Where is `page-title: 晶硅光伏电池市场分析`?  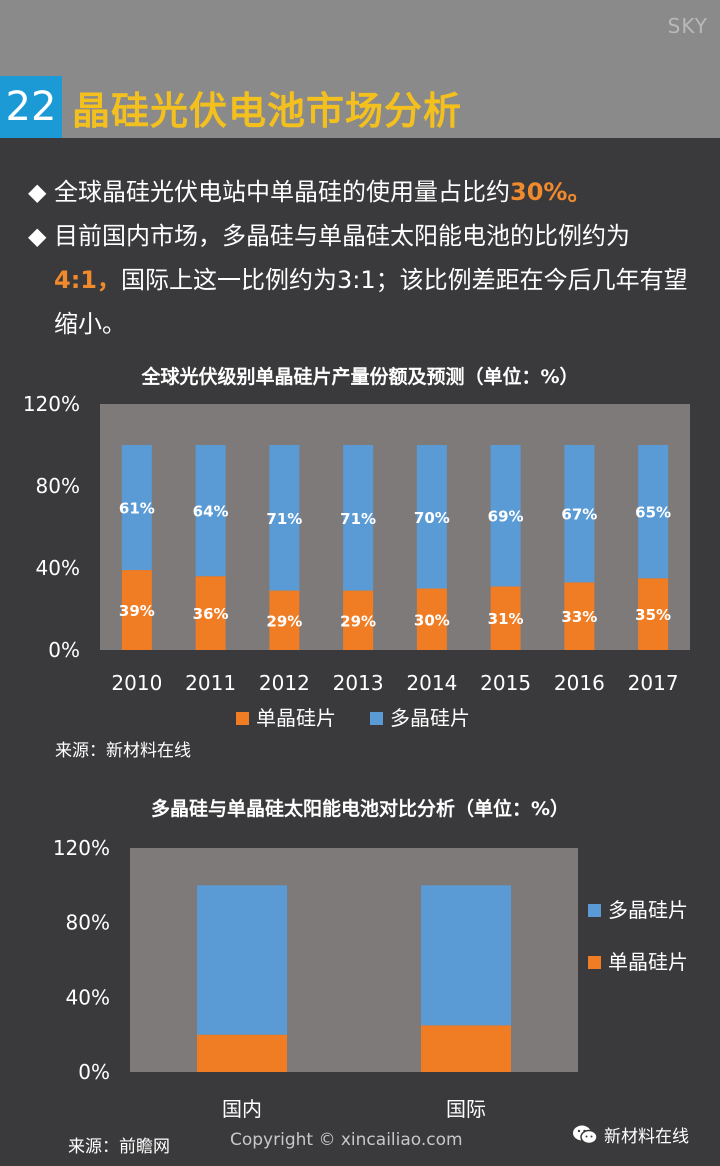 page-title: 晶硅光伏电池市场分析 is located at coordinates (267, 111).